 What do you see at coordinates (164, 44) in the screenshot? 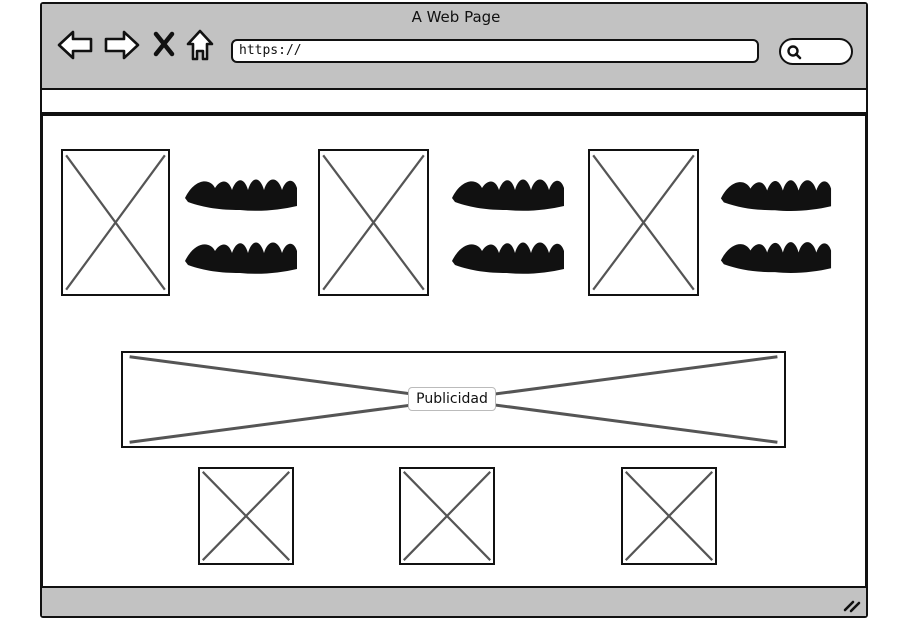
I see `close-icon` at bounding box center [164, 44].